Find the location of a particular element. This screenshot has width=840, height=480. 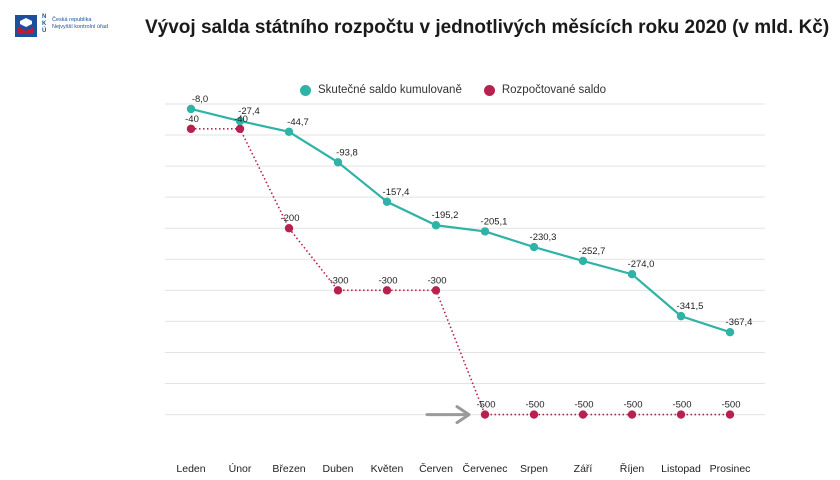

x-tick-label: Listopad is located at coordinates (681, 469).